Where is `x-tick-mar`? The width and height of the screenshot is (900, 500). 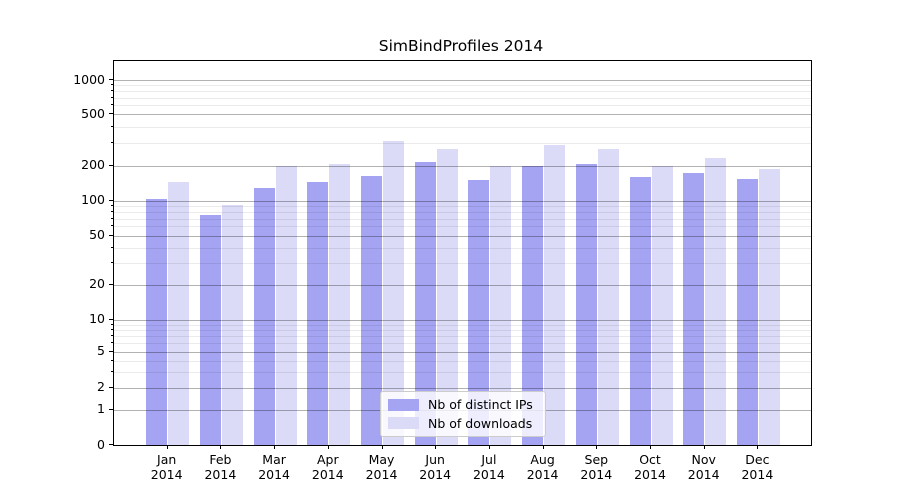
x-tick-mar is located at coordinates (275, 447).